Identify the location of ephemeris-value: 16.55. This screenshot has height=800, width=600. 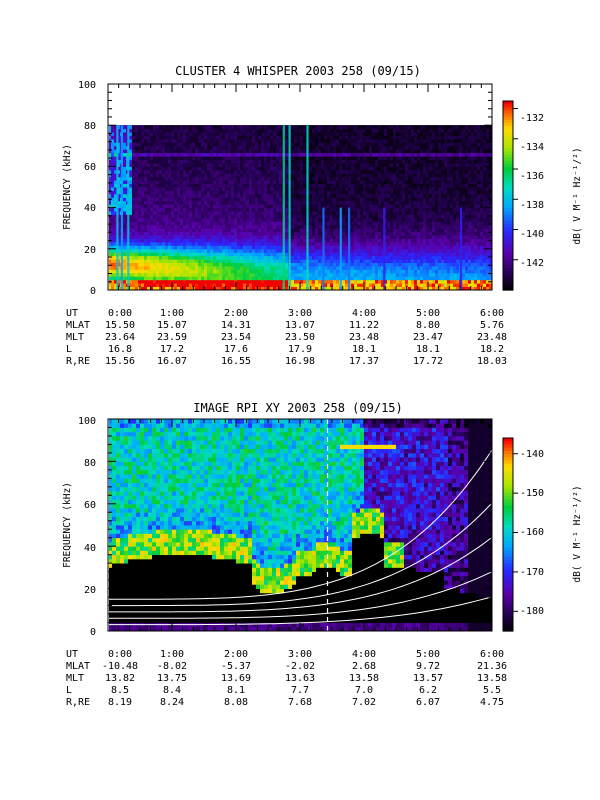
(236, 361).